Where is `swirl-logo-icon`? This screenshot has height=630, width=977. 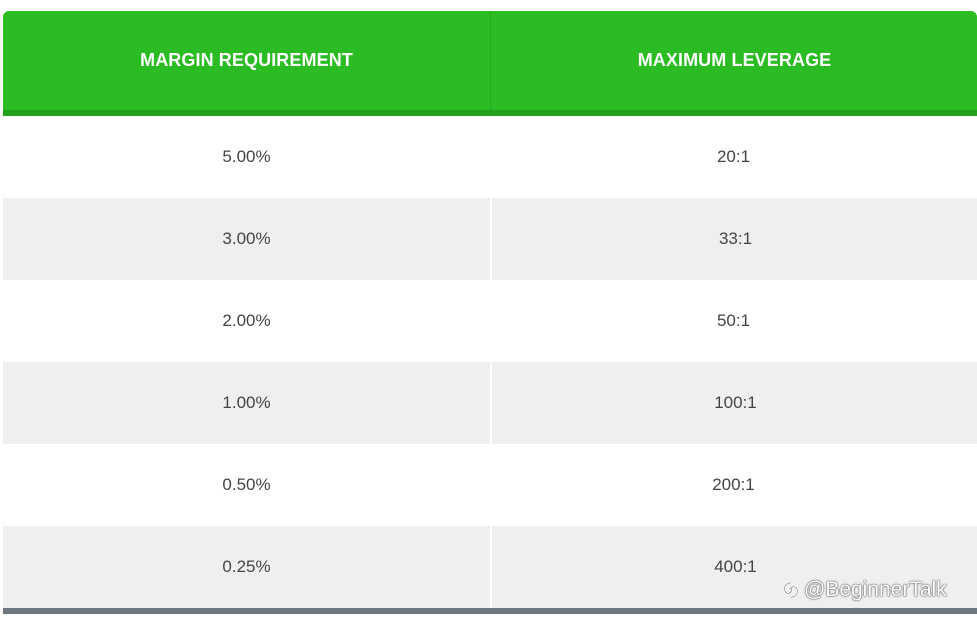
swirl-logo-icon is located at coordinates (791, 590).